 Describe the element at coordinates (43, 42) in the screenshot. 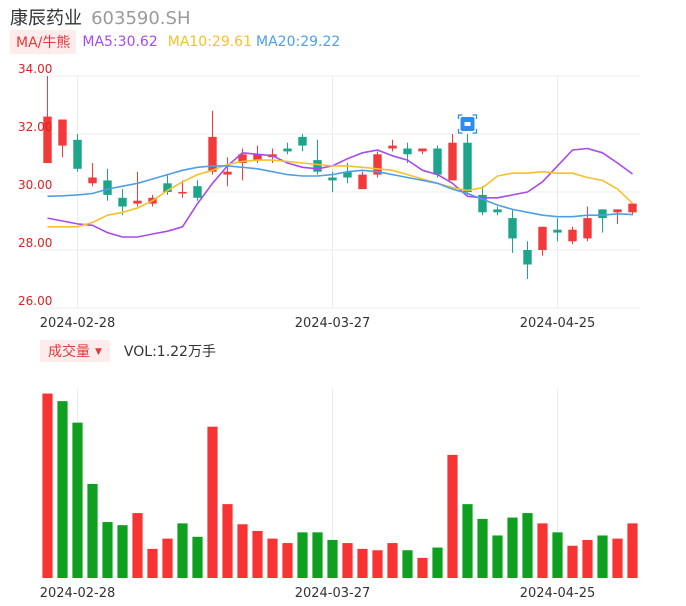

I see `ma-indicator-button: MA/牛熊` at that location.